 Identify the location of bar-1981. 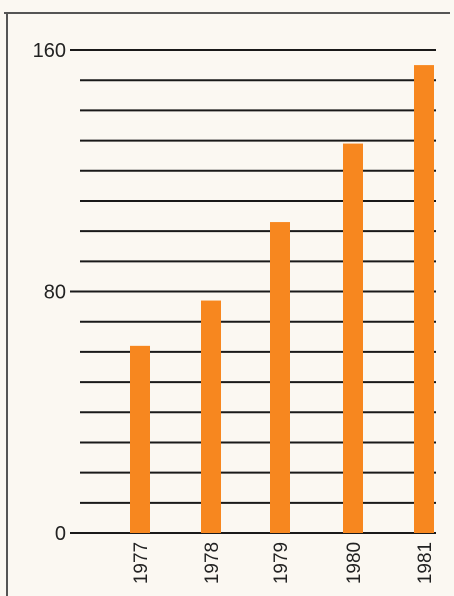
(424, 299).